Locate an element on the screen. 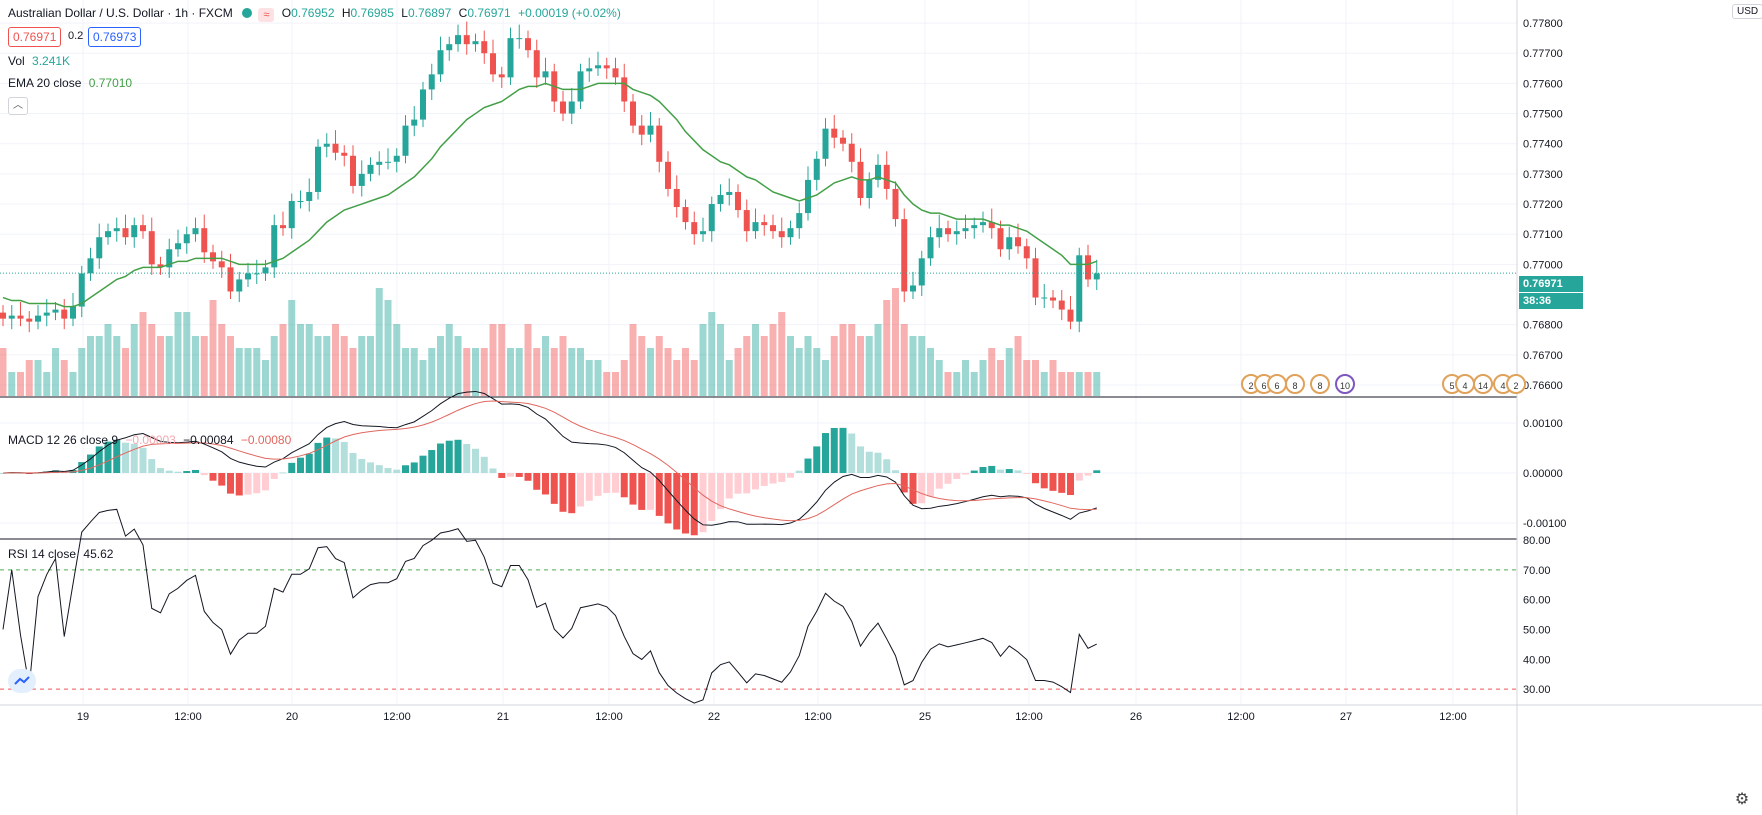  rsi-legend: RSI 14 close 45.62 is located at coordinates (60, 554).